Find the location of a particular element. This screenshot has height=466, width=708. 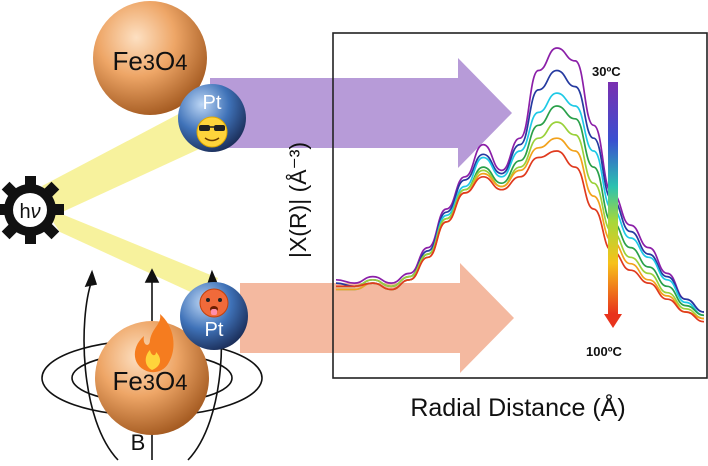

top-core-tail: O is located at coordinates (165, 61).